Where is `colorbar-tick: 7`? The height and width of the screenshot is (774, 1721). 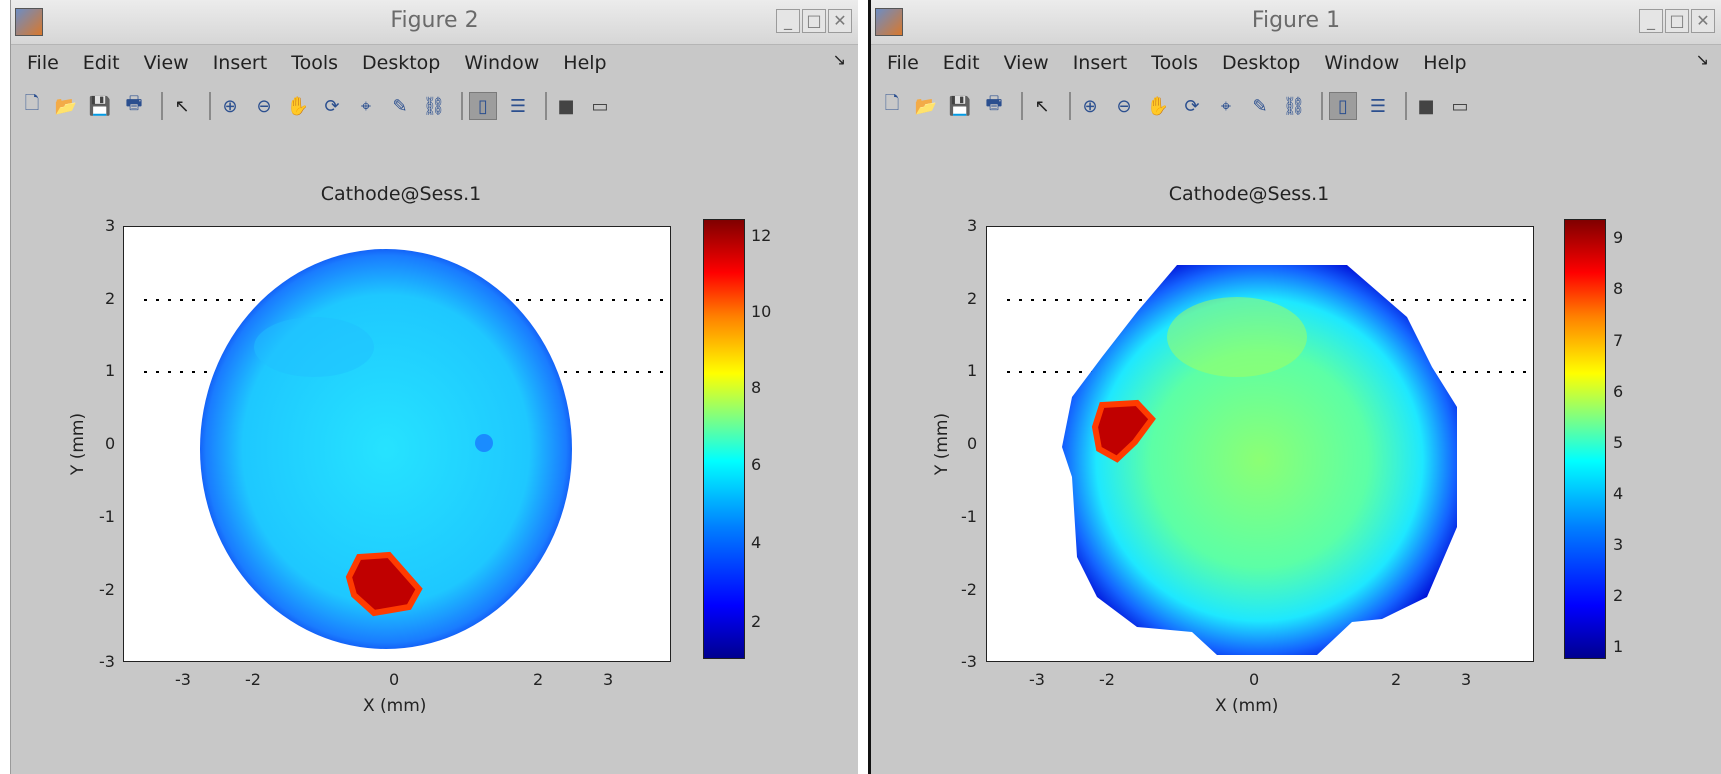
colorbar-tick: 7 is located at coordinates (1618, 340).